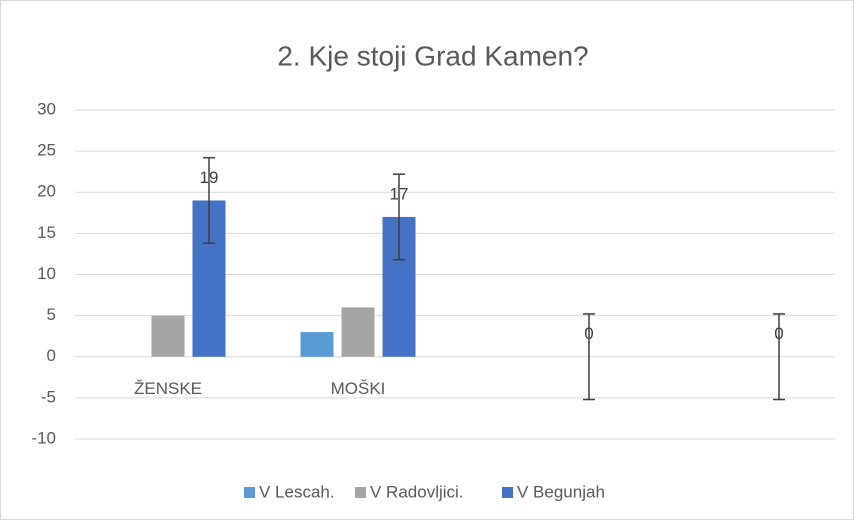  What do you see at coordinates (43, 437) in the screenshot?
I see `y-tick-label: -10` at bounding box center [43, 437].